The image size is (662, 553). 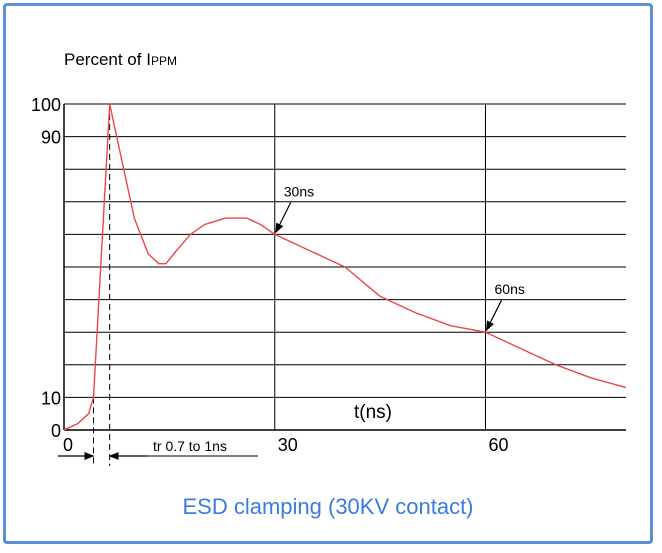 What do you see at coordinates (510, 289) in the screenshot?
I see `annotation-label: 60ns` at bounding box center [510, 289].